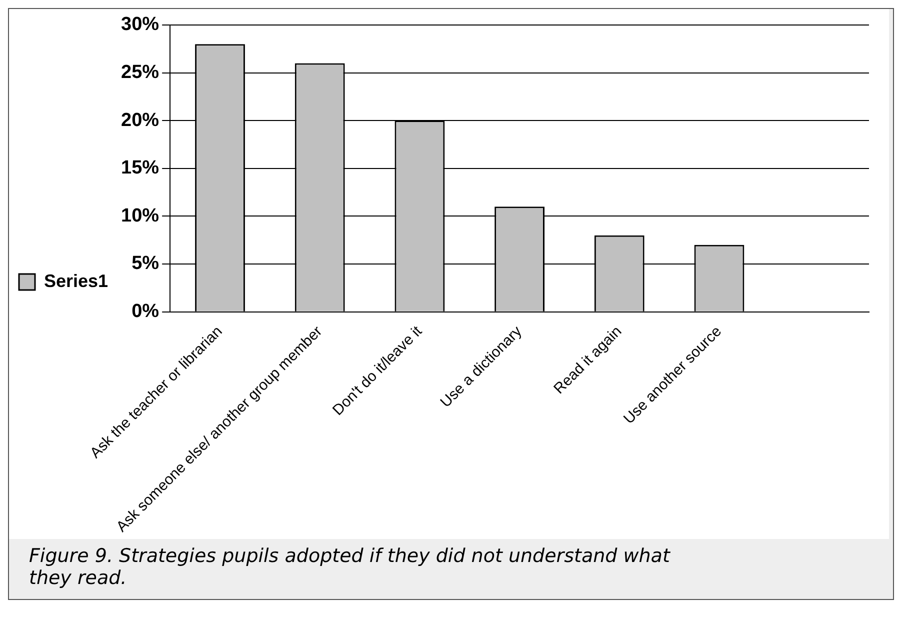 The width and height of the screenshot is (902, 639). I want to click on caption: Figure 9. Strategies pupils adopted if they did not understand what they read., so click(350, 567).